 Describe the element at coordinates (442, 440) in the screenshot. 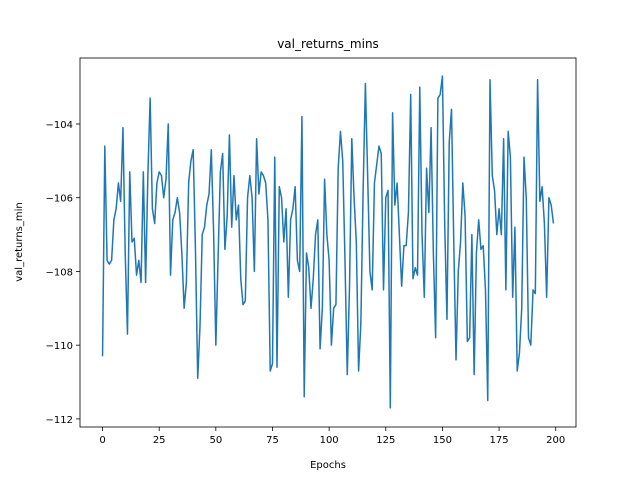

I see `x-tick-label: 150` at that location.